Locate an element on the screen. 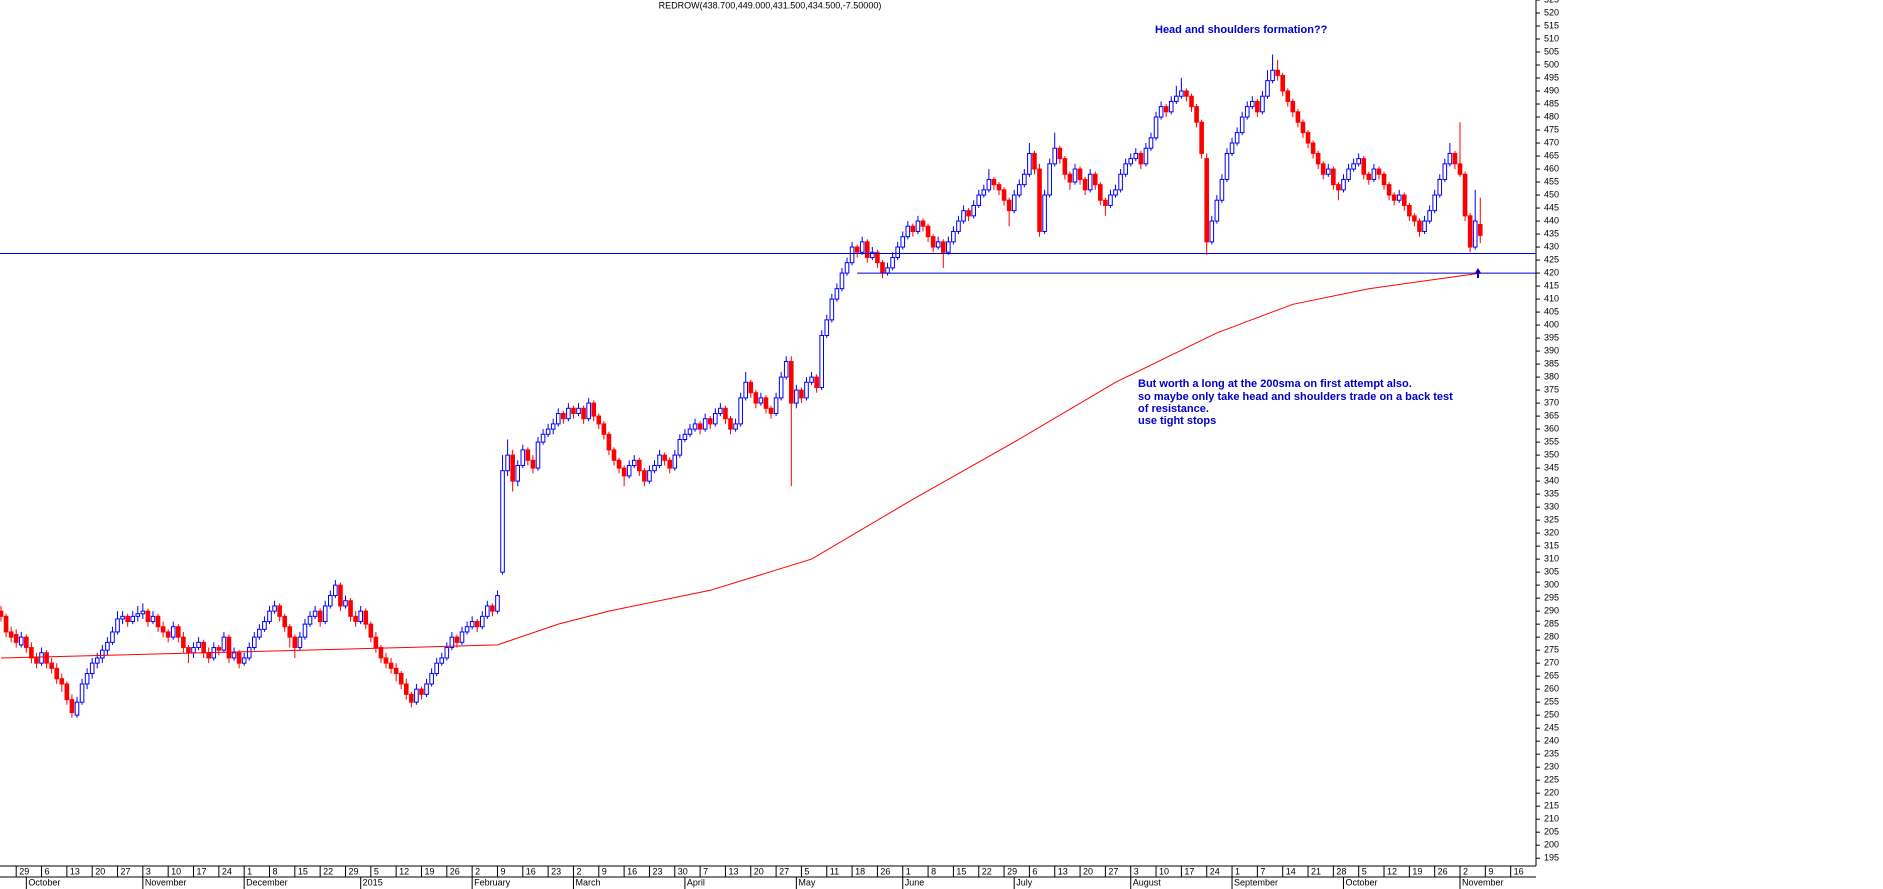  y-tick-label: 330 is located at coordinates (1551, 506).